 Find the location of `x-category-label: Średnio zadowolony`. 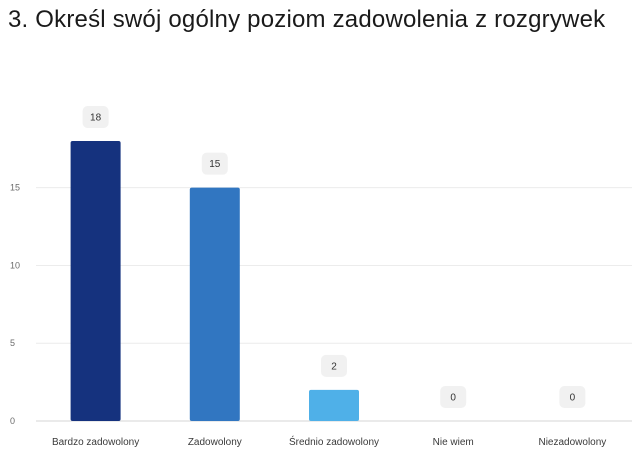

x-category-label: Średnio zadowolony is located at coordinates (334, 441).